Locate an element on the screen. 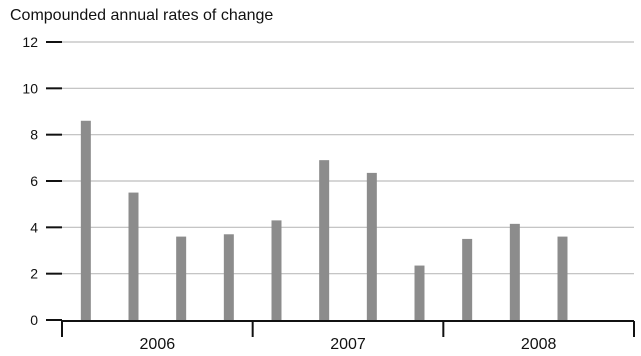 Image resolution: width=641 pixels, height=356 pixels. x-tick-label: 2006 is located at coordinates (158, 344).